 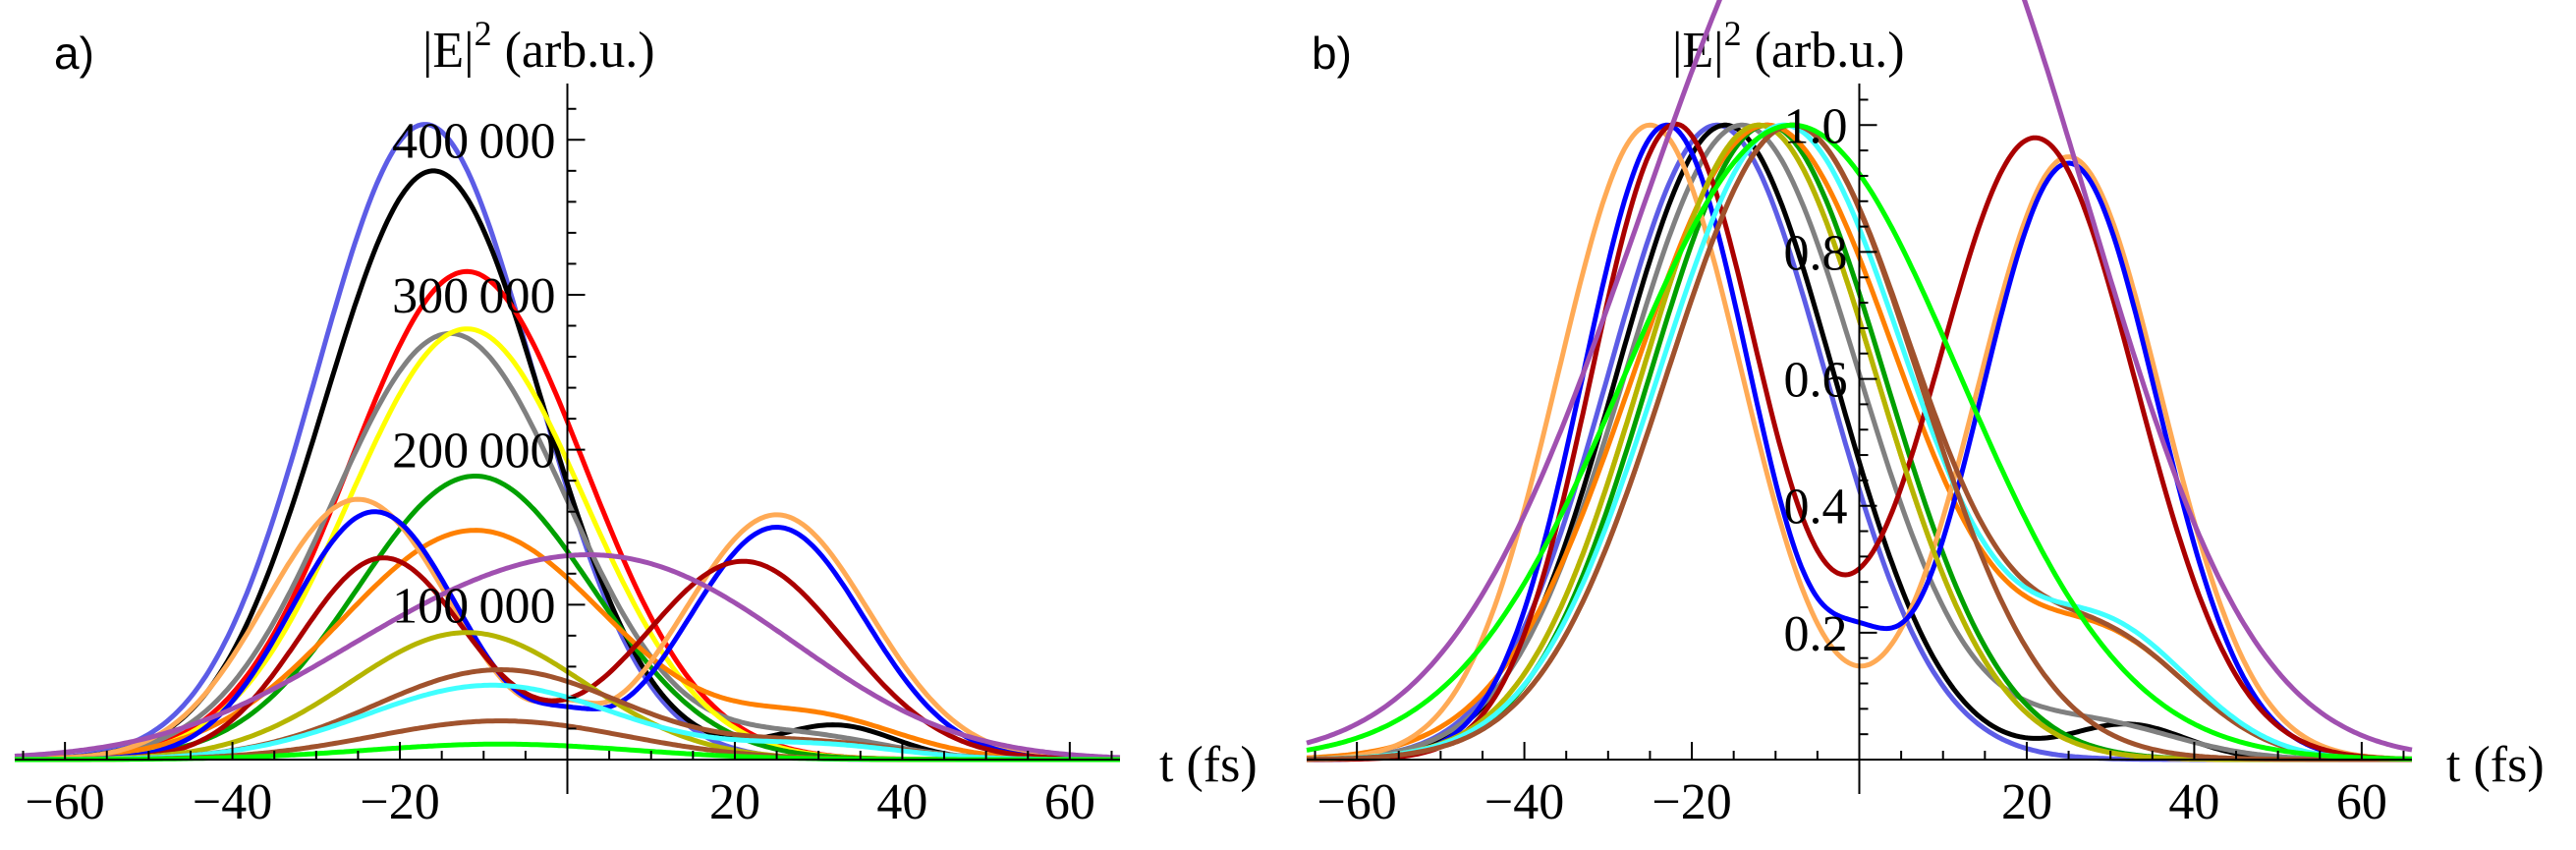 I want to click on panel-a-ylabel: |E|2 (arb.u.), so click(x=538, y=46).